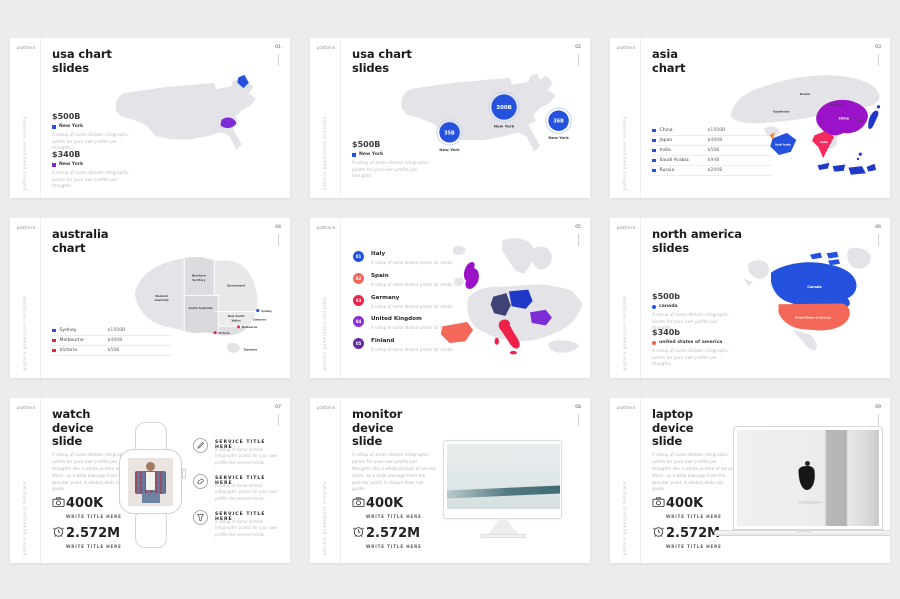 This screenshot has width=900, height=599. I want to click on europe-map, so click(511, 296).